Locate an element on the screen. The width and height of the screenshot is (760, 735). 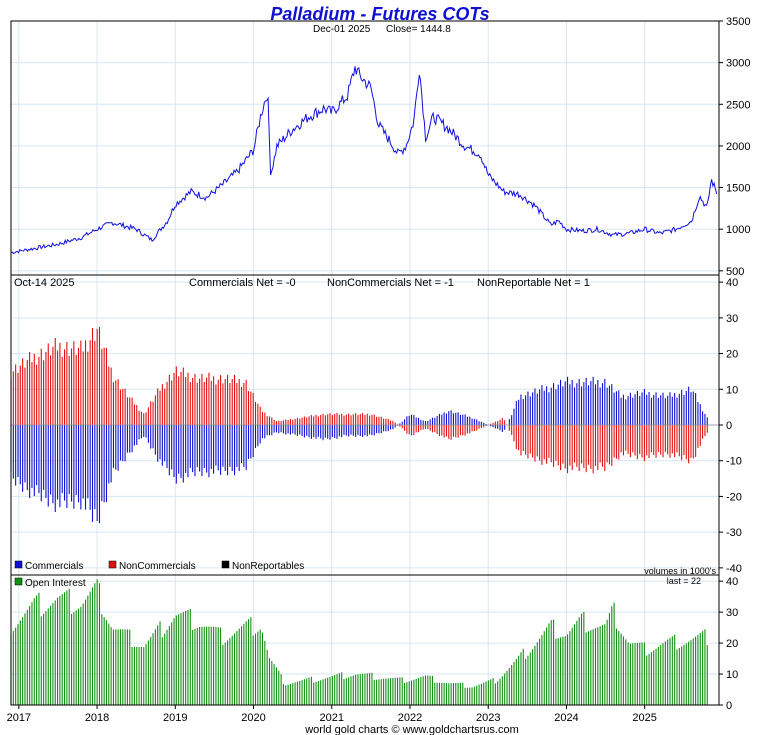
oi-tick-label: 30 is located at coordinates (732, 613).